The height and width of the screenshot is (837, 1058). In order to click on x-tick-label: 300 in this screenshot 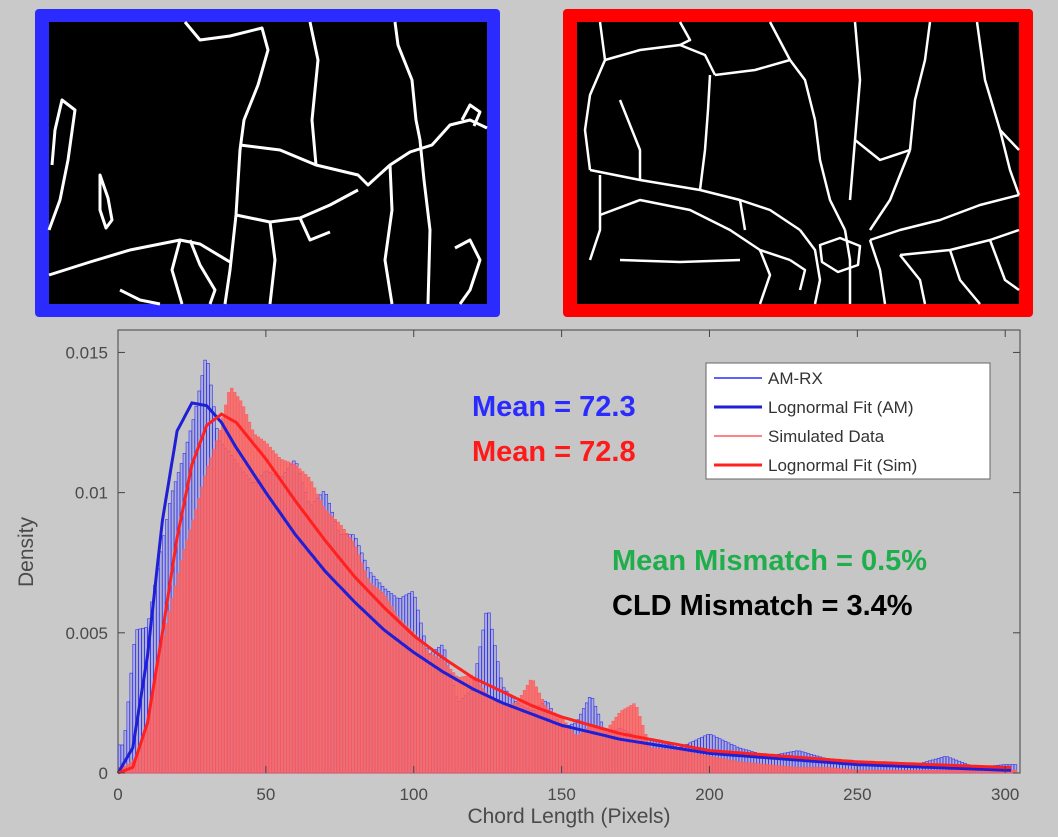, I will do `click(1005, 794)`.